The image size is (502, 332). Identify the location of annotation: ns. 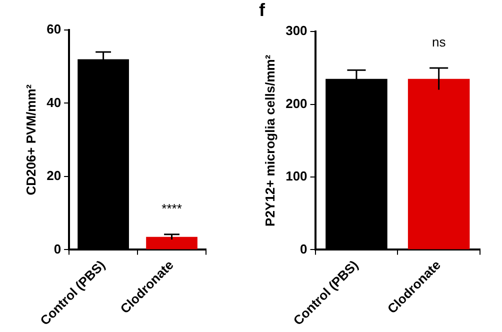
(439, 42).